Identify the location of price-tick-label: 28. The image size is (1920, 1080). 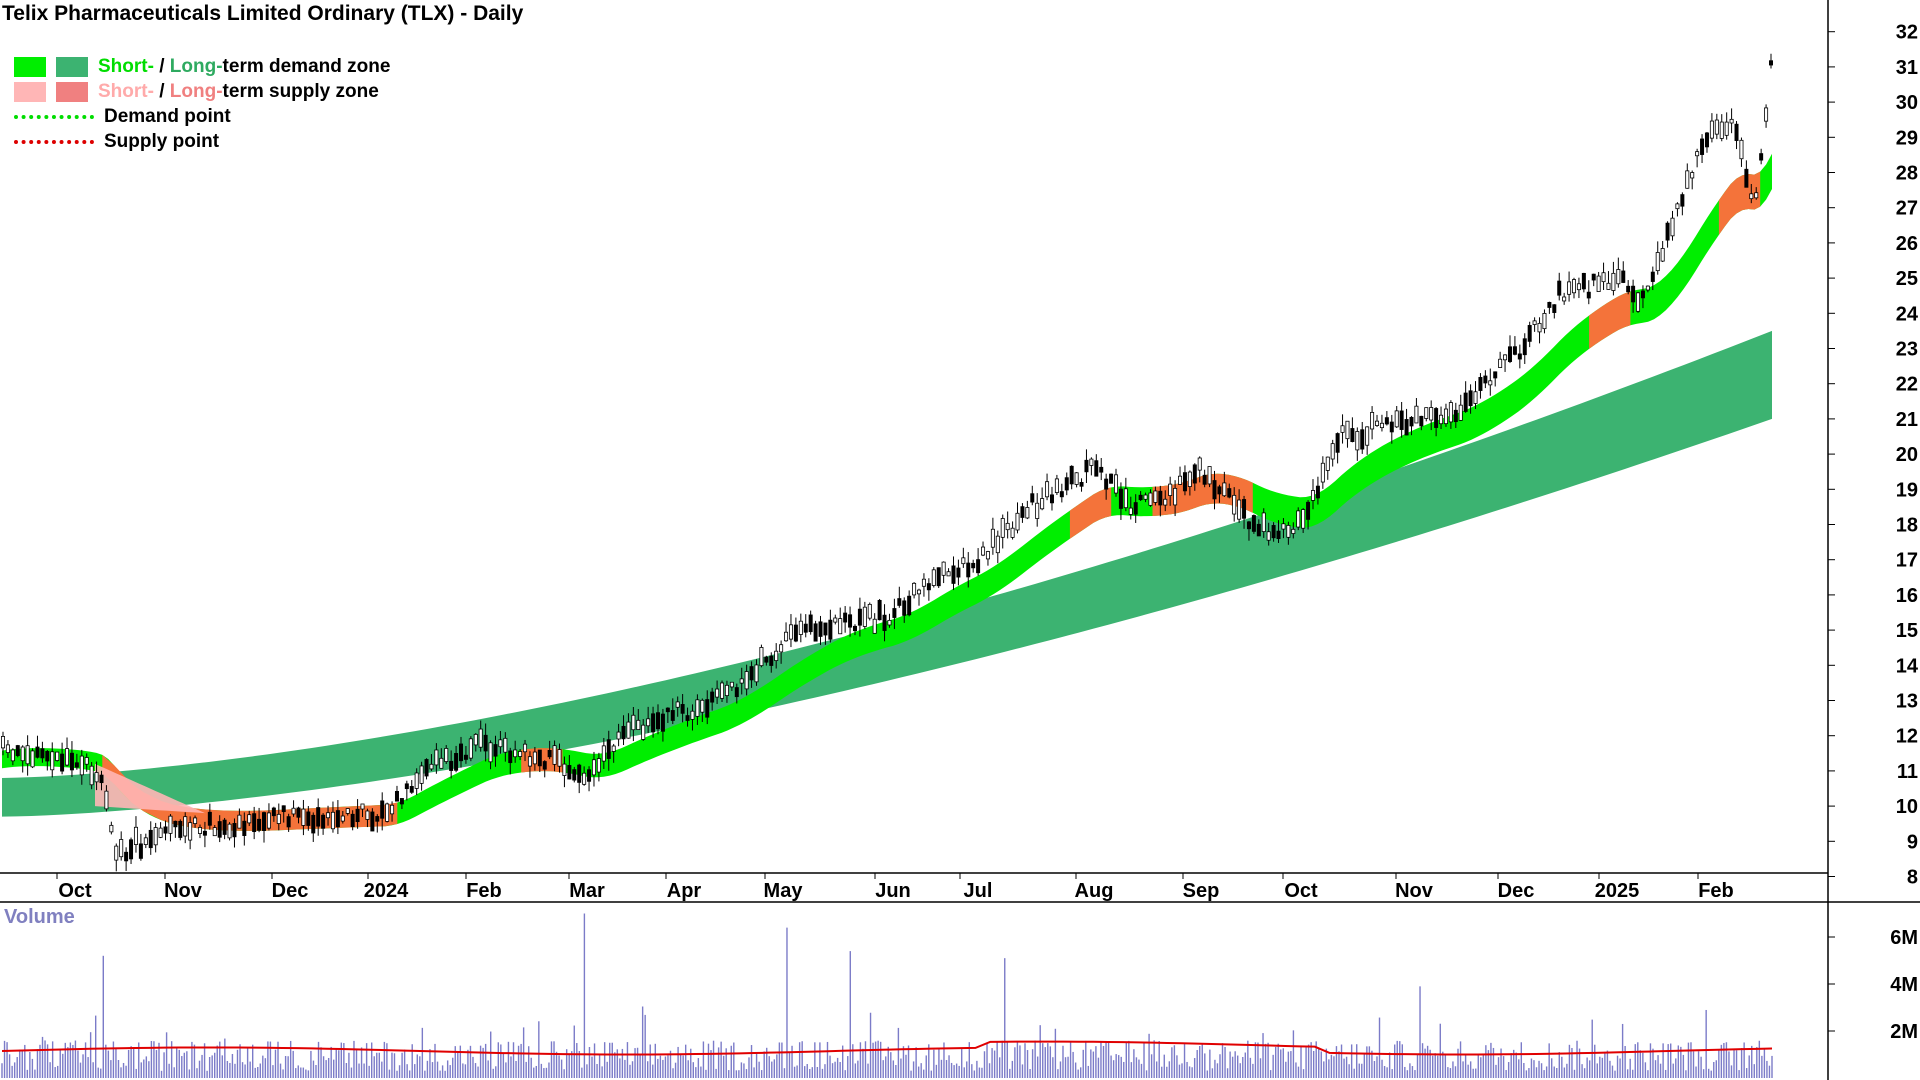
(1907, 174).